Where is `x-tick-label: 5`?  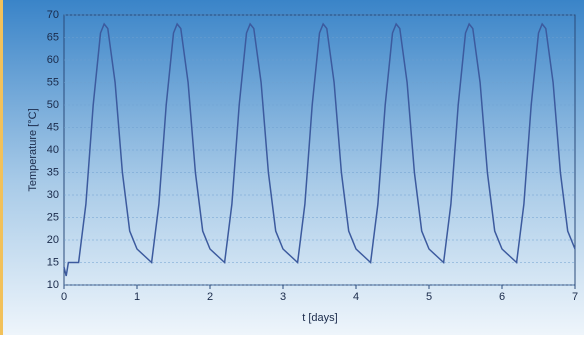 x-tick-label: 5 is located at coordinates (429, 297).